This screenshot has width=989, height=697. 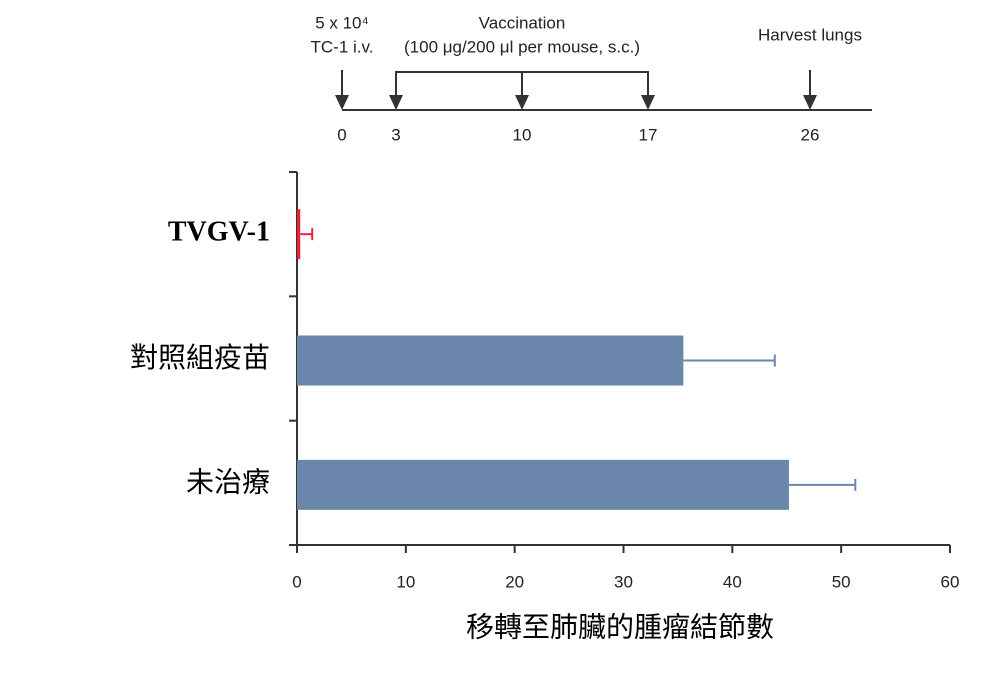 What do you see at coordinates (219, 232) in the screenshot?
I see `category-label: TVGV-1` at bounding box center [219, 232].